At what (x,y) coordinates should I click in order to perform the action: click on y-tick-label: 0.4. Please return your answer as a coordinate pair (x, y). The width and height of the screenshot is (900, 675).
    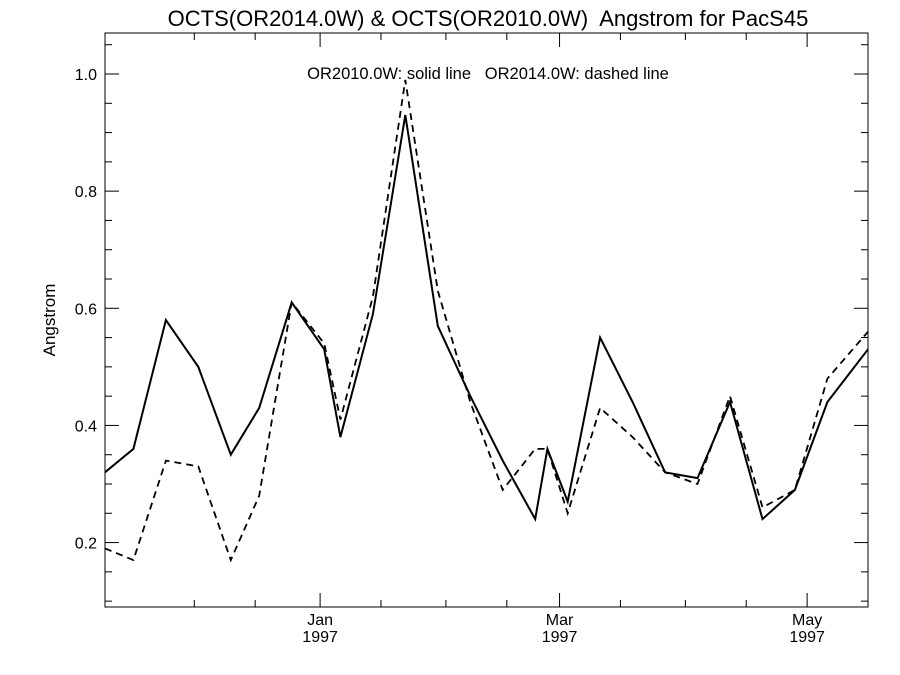
    Looking at the image, I should click on (86, 426).